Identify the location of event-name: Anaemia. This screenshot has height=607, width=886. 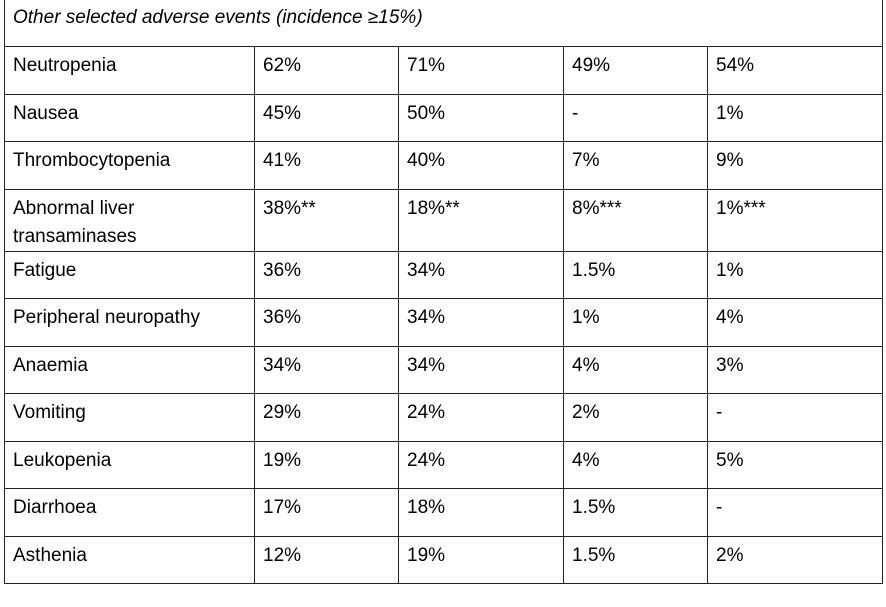
(129, 369).